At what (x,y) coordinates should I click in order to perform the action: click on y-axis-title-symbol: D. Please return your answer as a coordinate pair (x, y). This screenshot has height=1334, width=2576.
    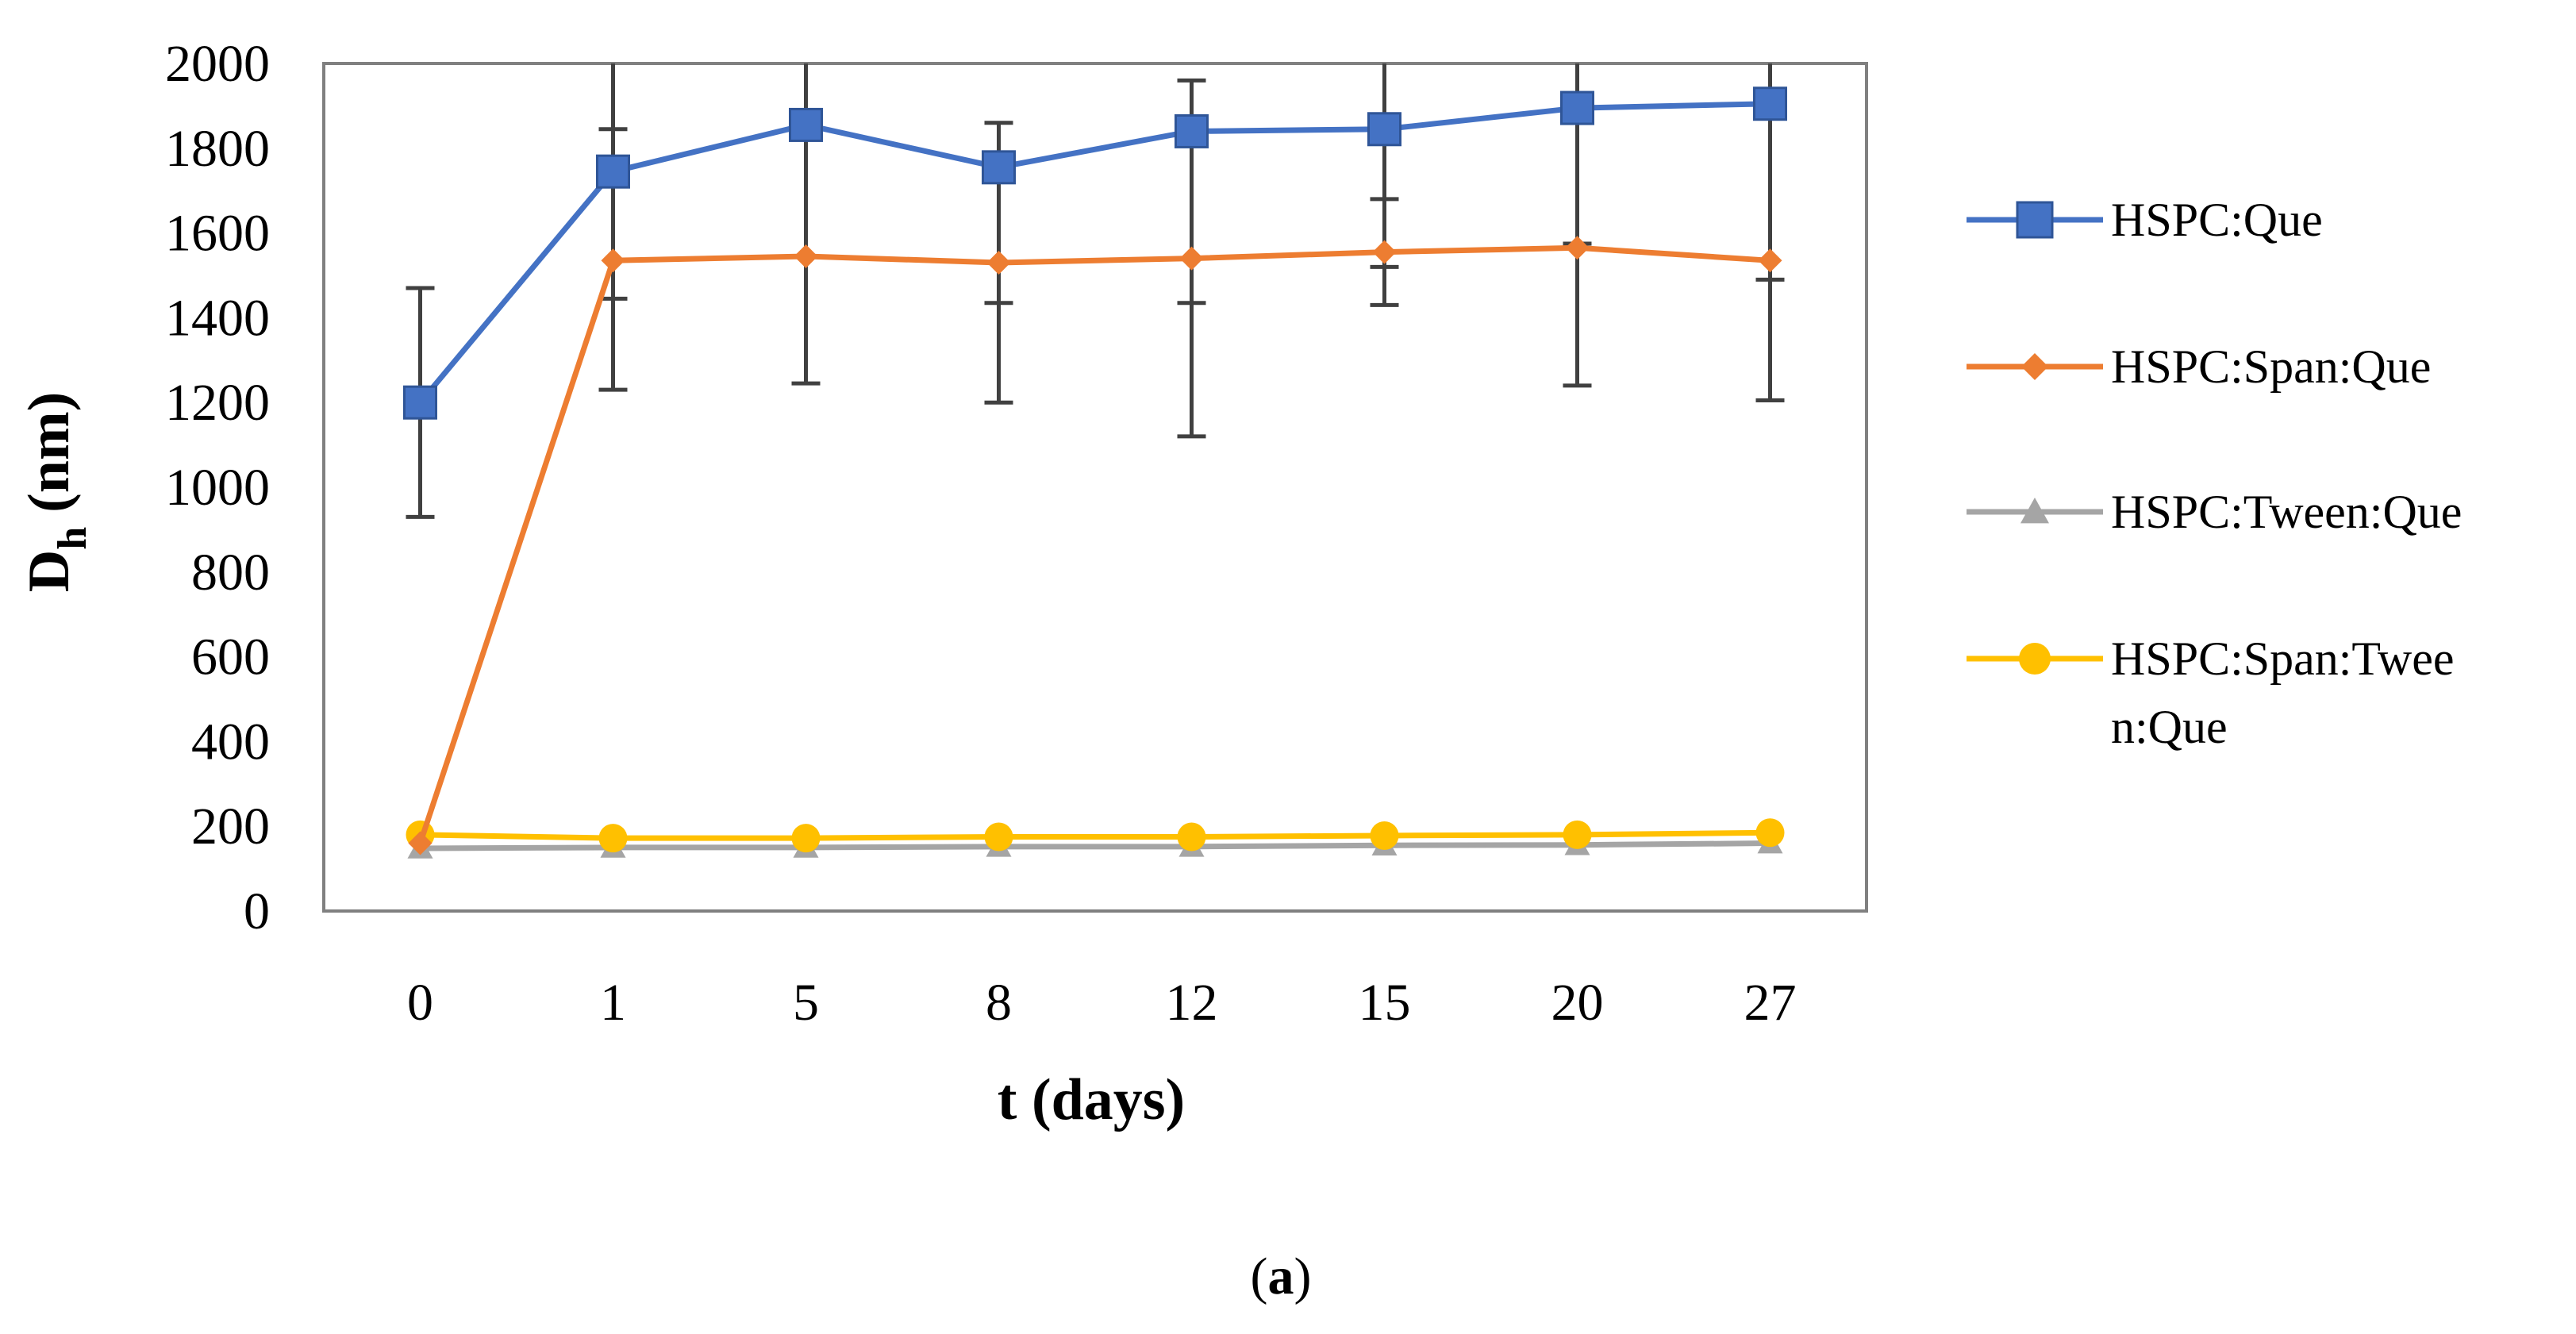
    Looking at the image, I should click on (49, 571).